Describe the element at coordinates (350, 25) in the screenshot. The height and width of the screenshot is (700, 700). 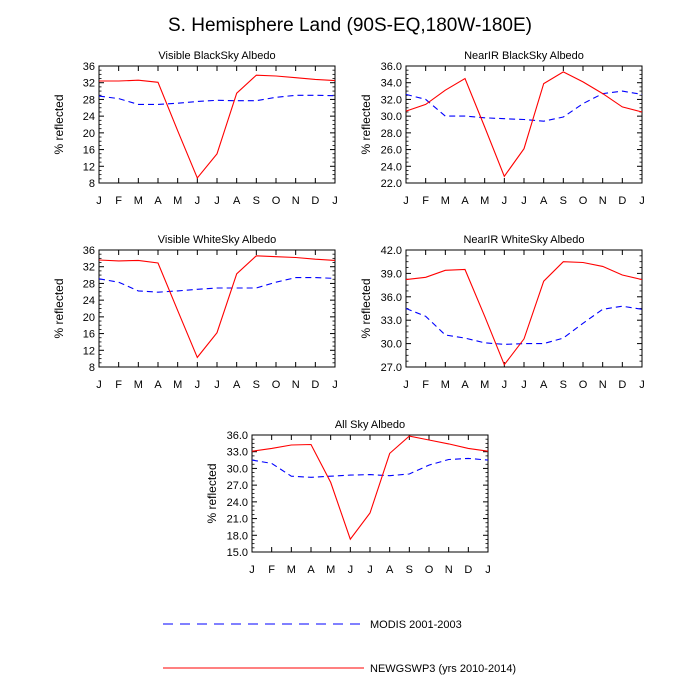
I see `figure-title: S. Hemisphere Land (90S-EQ,180W-180E)` at that location.